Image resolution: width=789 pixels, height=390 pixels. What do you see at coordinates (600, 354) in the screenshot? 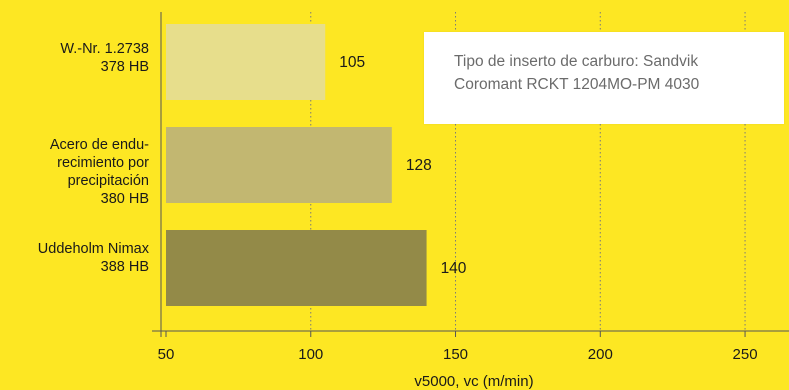
I see `tick-label-200: 200` at bounding box center [600, 354].